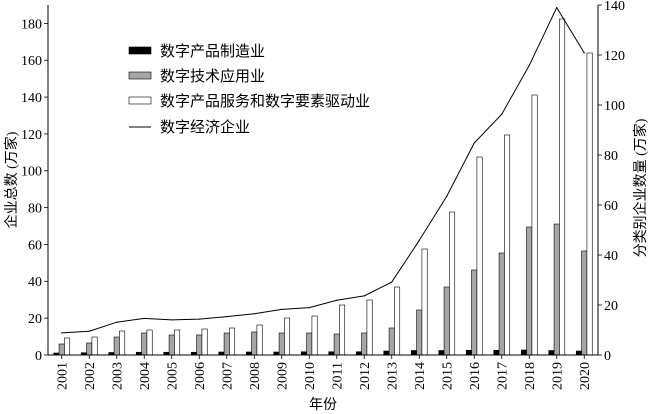 This screenshot has height=414, width=650. What do you see at coordinates (441, 353) in the screenshot?
I see `manufacturing-bar-2015` at bounding box center [441, 353].